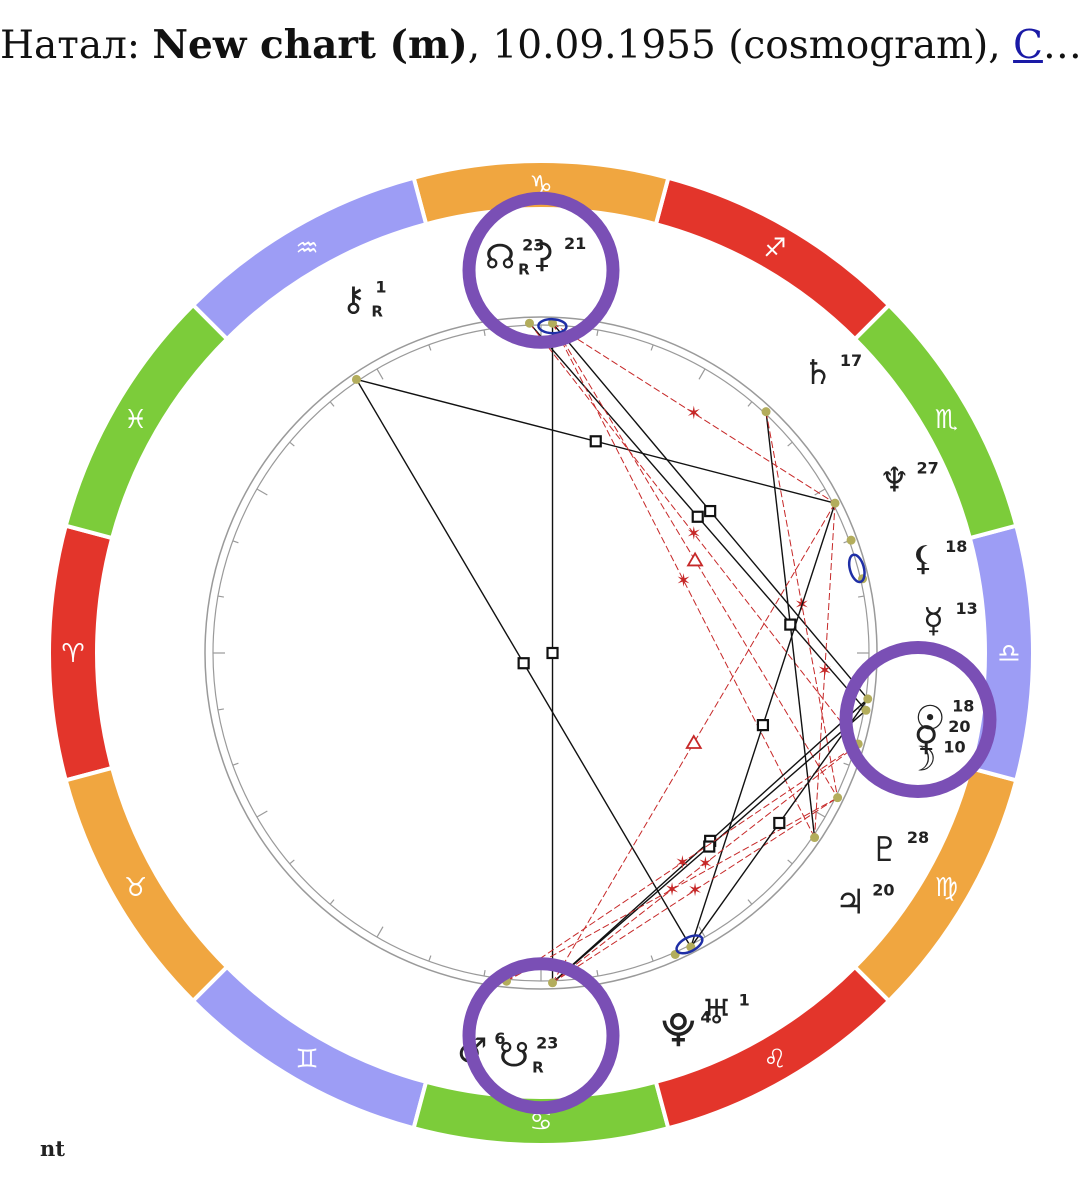 This screenshot has width=1080, height=1188. Describe the element at coordinates (72, 654) in the screenshot. I see `aries-glyph-icon: ♈︎` at that location.